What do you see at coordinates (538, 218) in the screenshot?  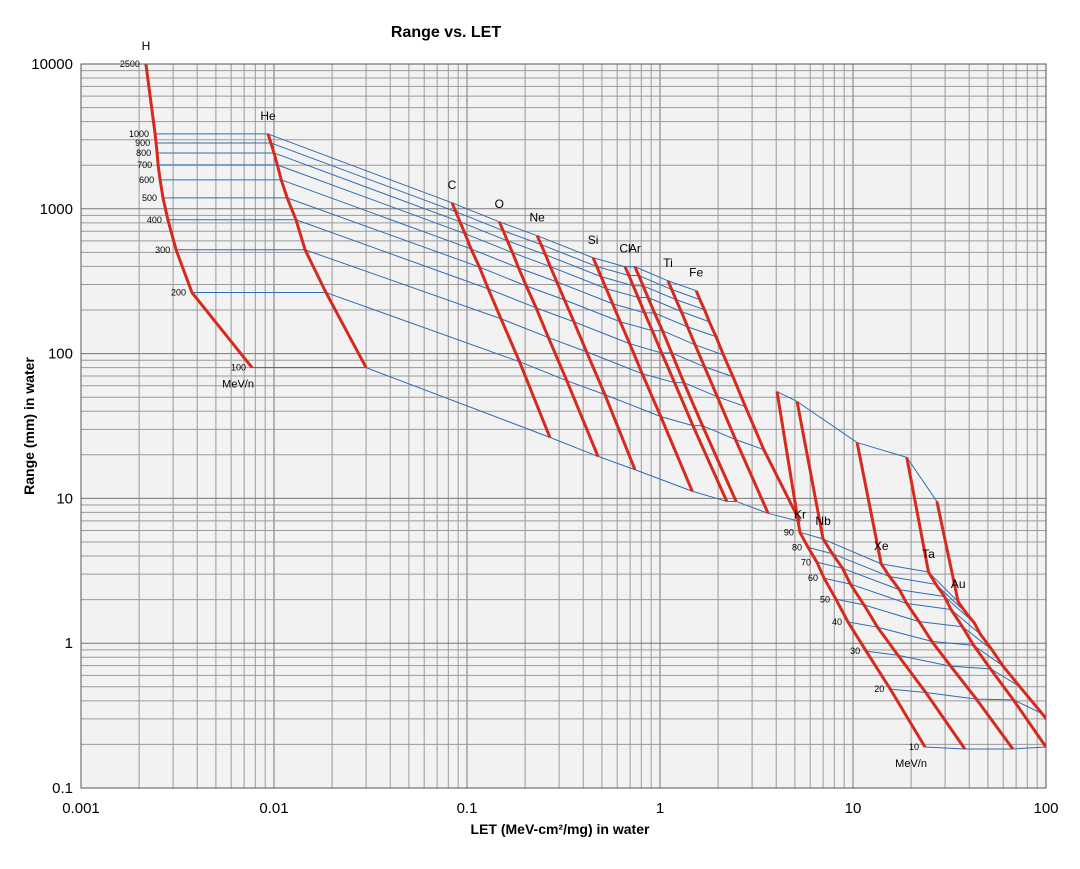 I see `ion-label: Ne` at bounding box center [538, 218].